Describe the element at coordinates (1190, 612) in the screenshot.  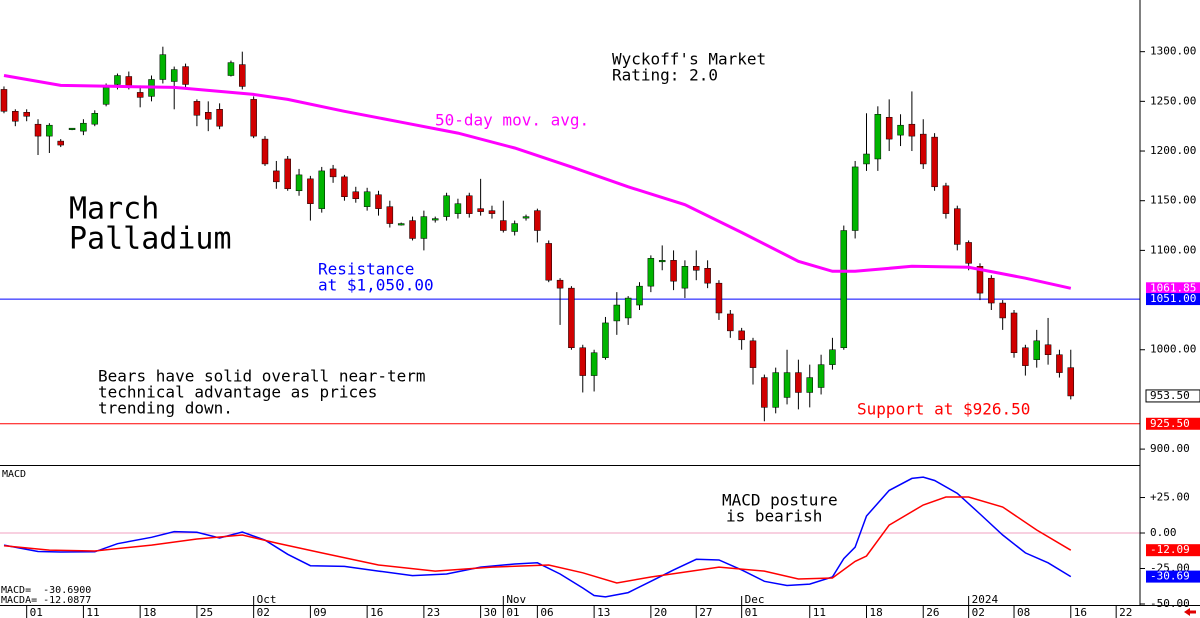
I see `scroll-arrow` at that location.